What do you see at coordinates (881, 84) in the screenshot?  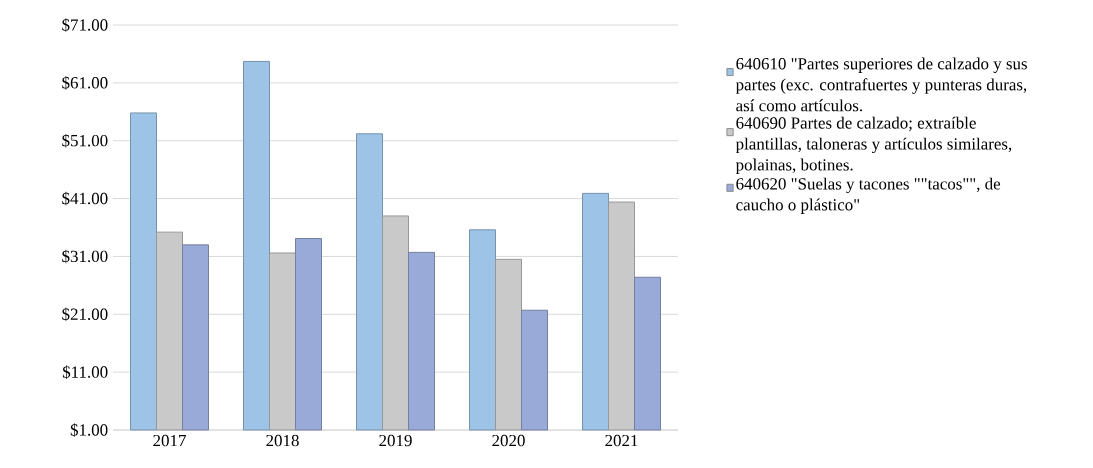 I see `legend-label: 640610 "Partes superiores de calzado y sus partes (exc. contrafuertes y punteras duras, así como artículos.` at bounding box center [881, 84].